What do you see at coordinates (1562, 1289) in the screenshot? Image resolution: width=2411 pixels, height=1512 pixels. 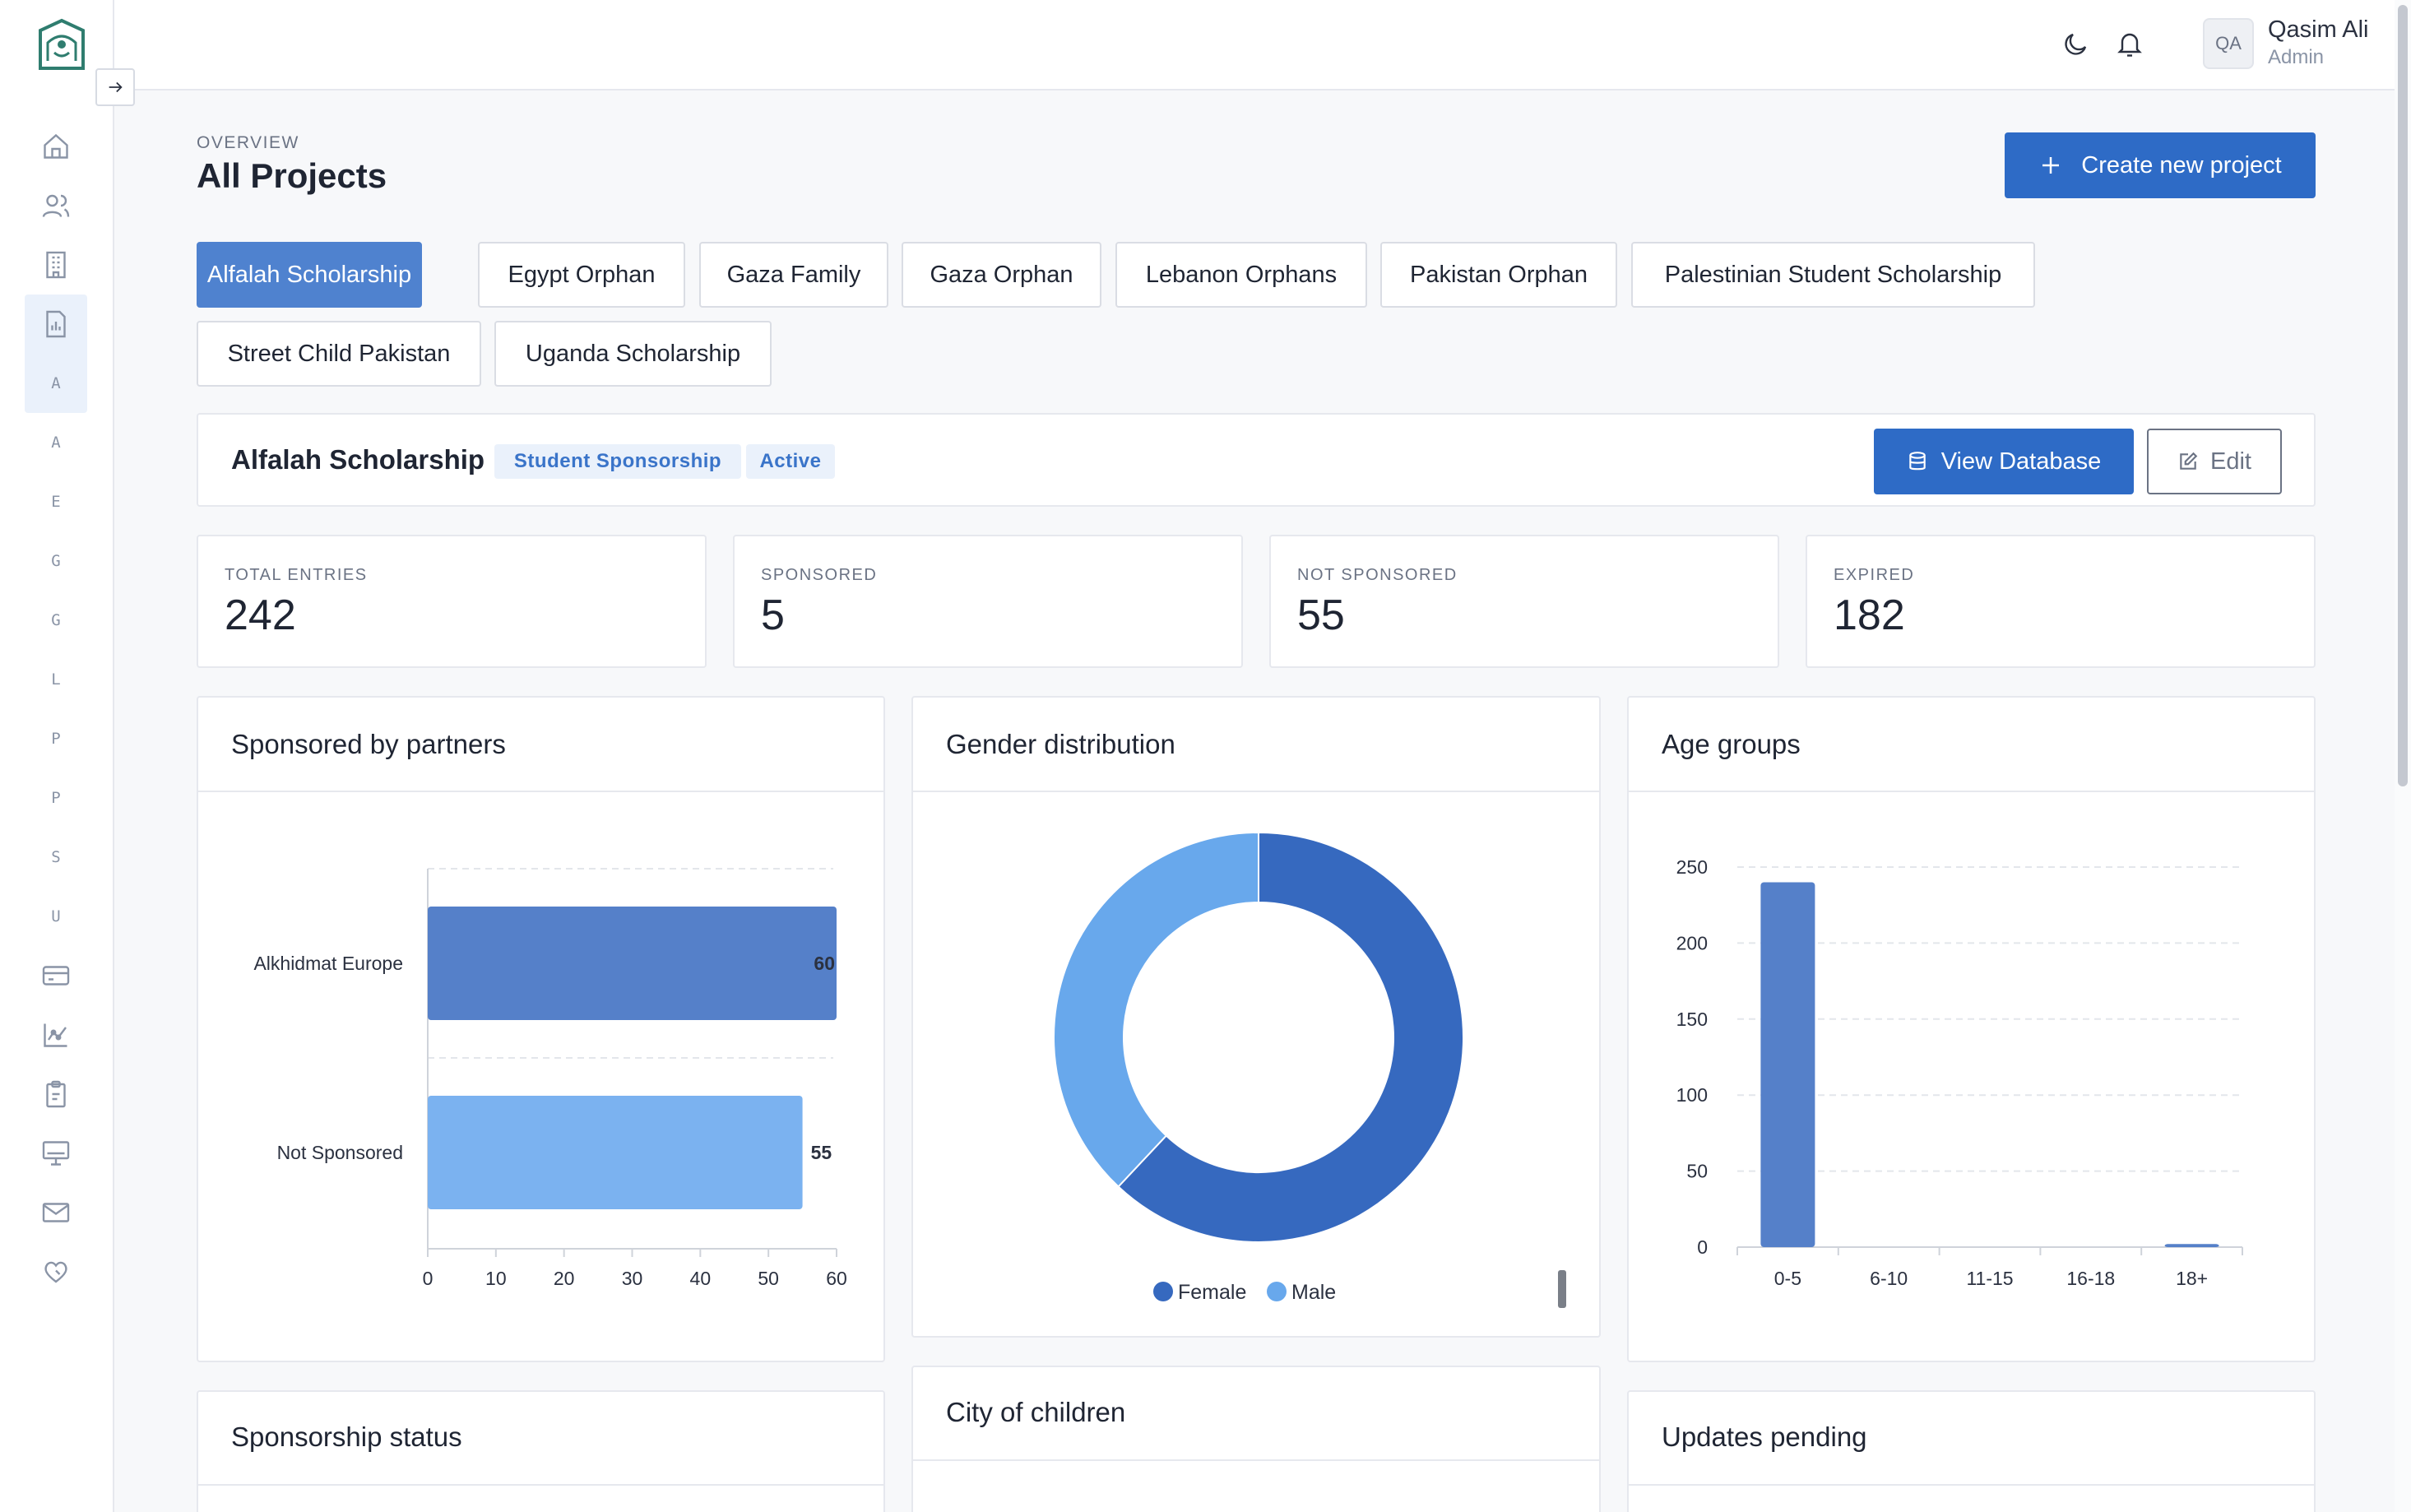 I see `legend-scroll-handle` at bounding box center [1562, 1289].